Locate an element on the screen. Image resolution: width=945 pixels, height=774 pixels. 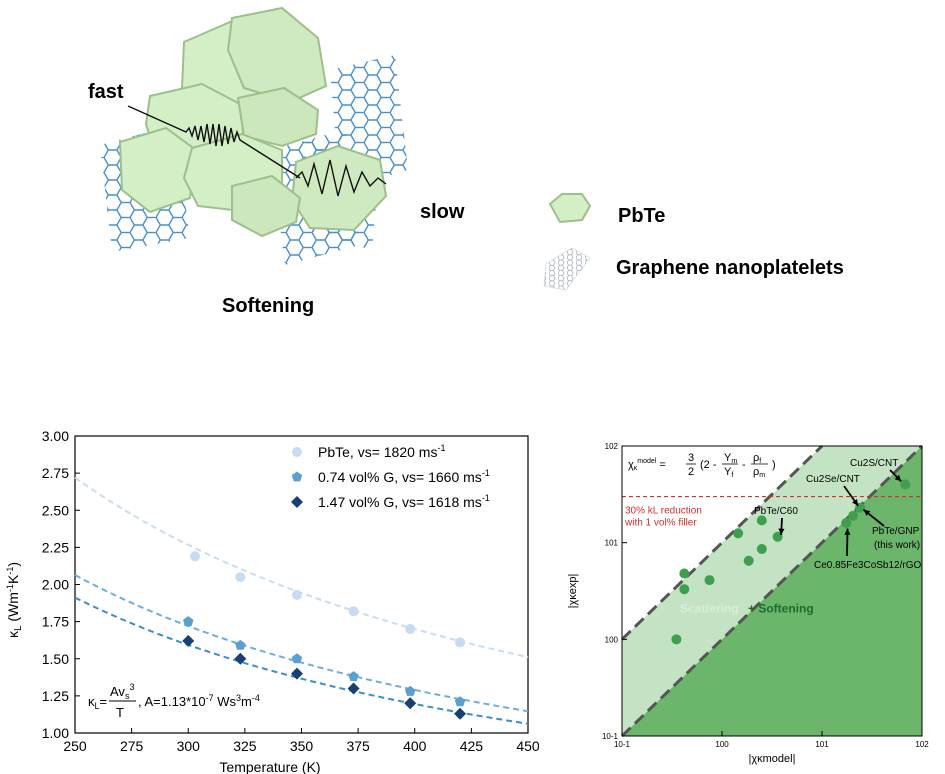
svg-text: κL= is located at coordinates (97, 702).